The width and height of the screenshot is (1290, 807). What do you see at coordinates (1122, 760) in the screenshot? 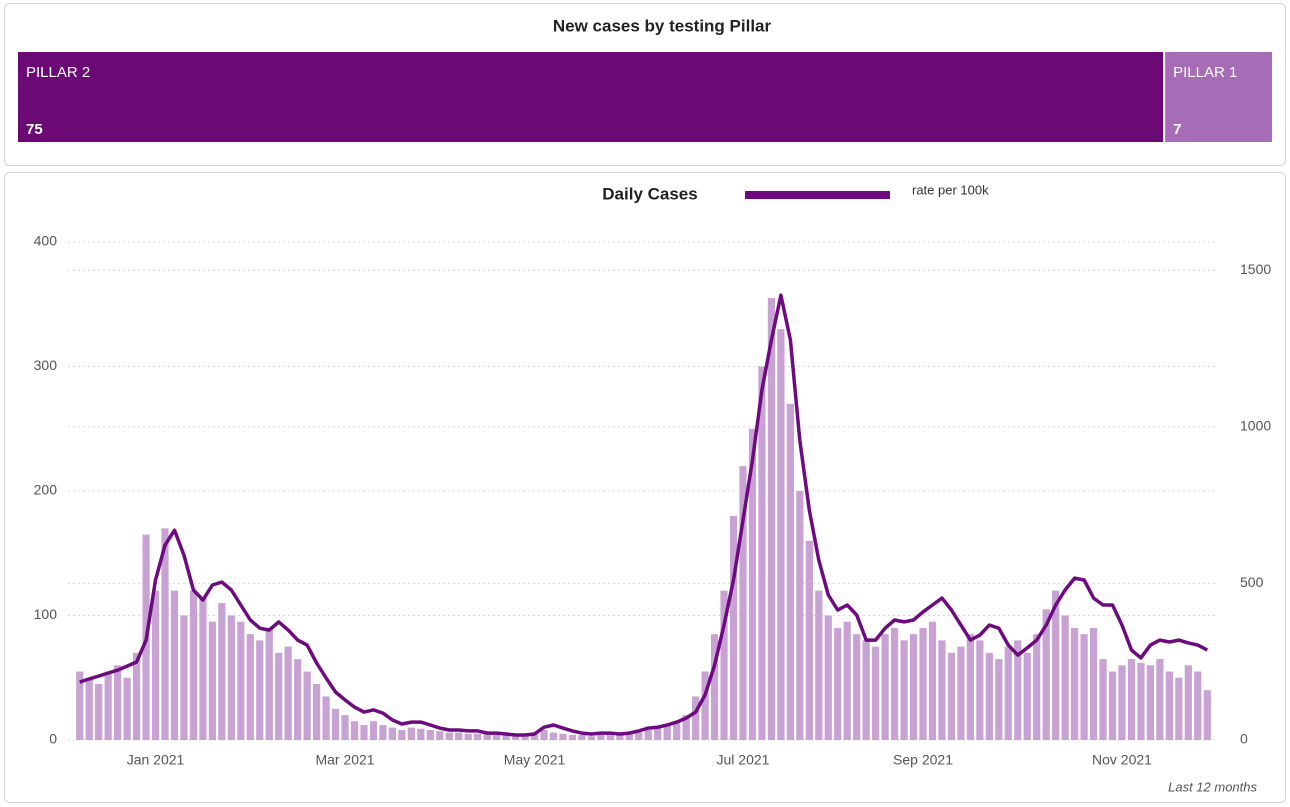
I see `x-tick-label: Nov 2021` at bounding box center [1122, 760].